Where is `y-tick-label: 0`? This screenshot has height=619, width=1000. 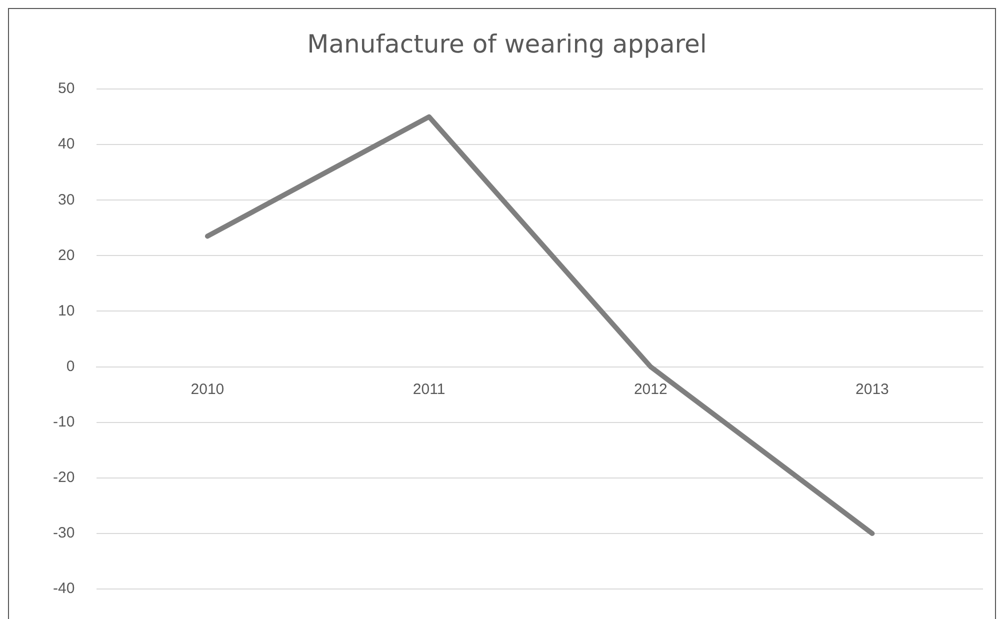
y-tick-label: 0 is located at coordinates (70, 366).